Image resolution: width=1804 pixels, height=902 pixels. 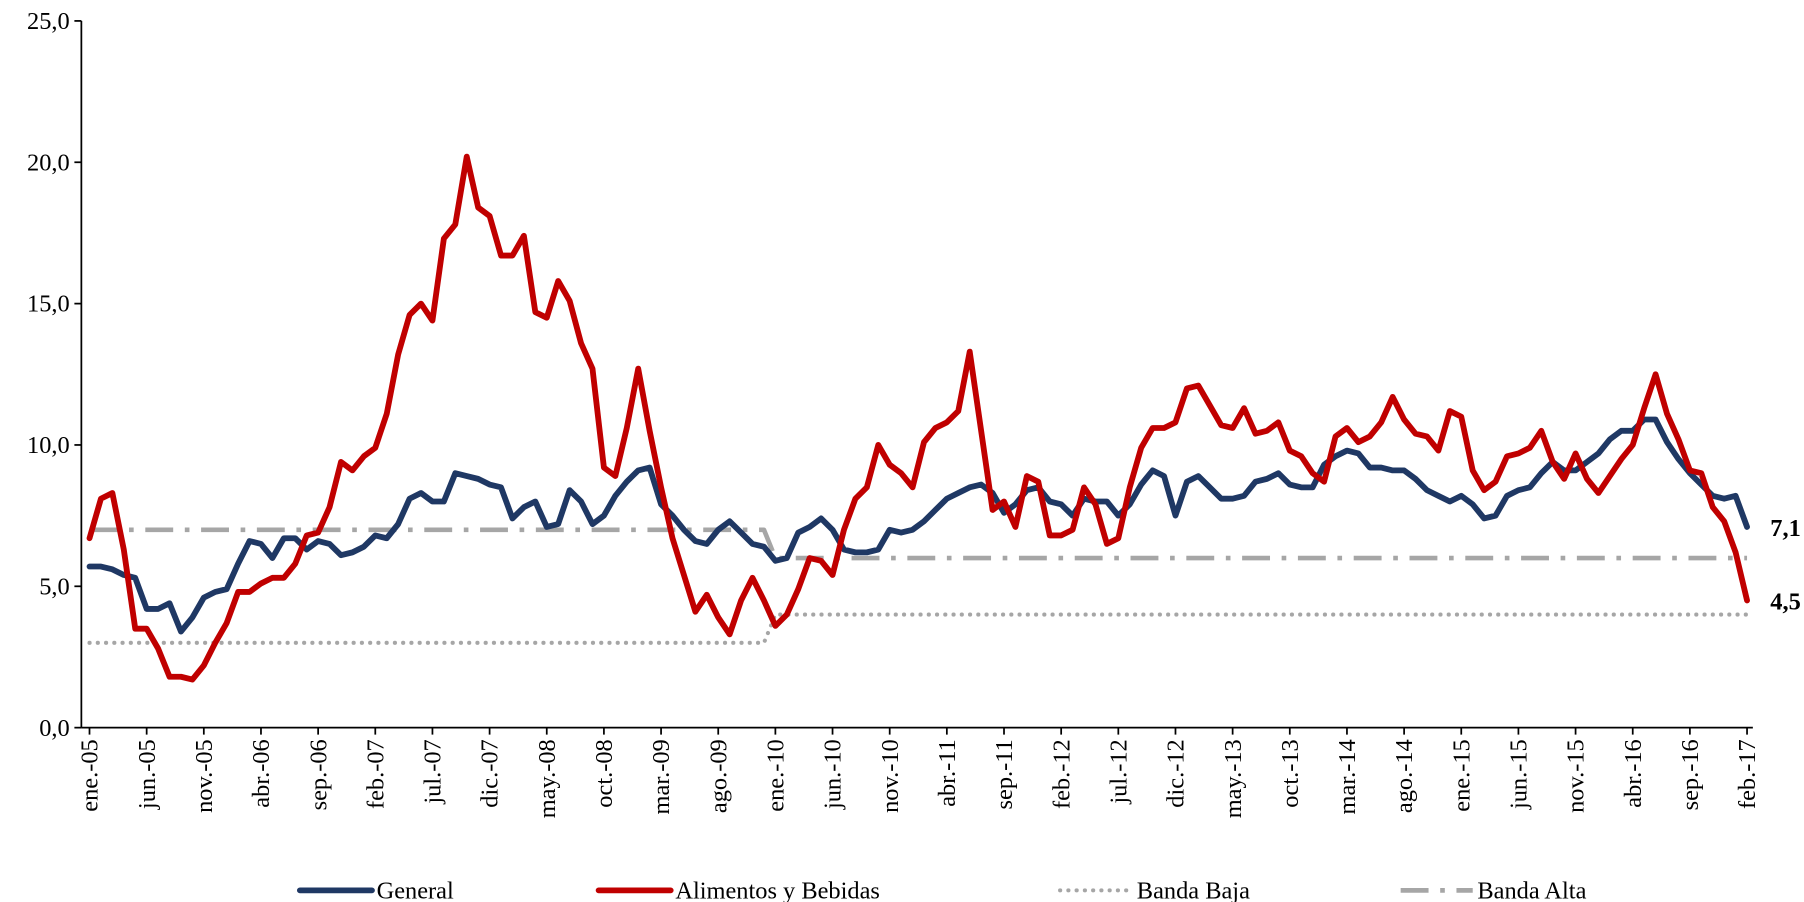 What do you see at coordinates (204, 776) in the screenshot?
I see `x-tick-label: nov.-05` at bounding box center [204, 776].